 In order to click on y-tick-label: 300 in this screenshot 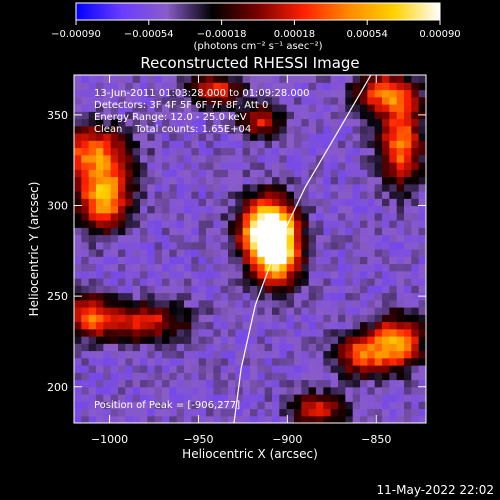, I will do `click(57, 206)`.